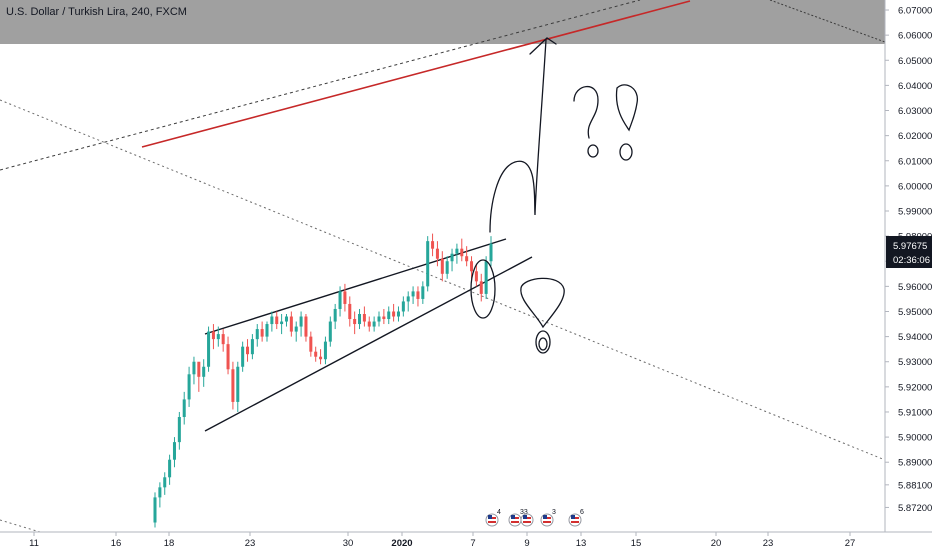 The height and width of the screenshot is (550, 932). What do you see at coordinates (827, 21) in the screenshot?
I see `descending-dotted-line-topright` at bounding box center [827, 21].